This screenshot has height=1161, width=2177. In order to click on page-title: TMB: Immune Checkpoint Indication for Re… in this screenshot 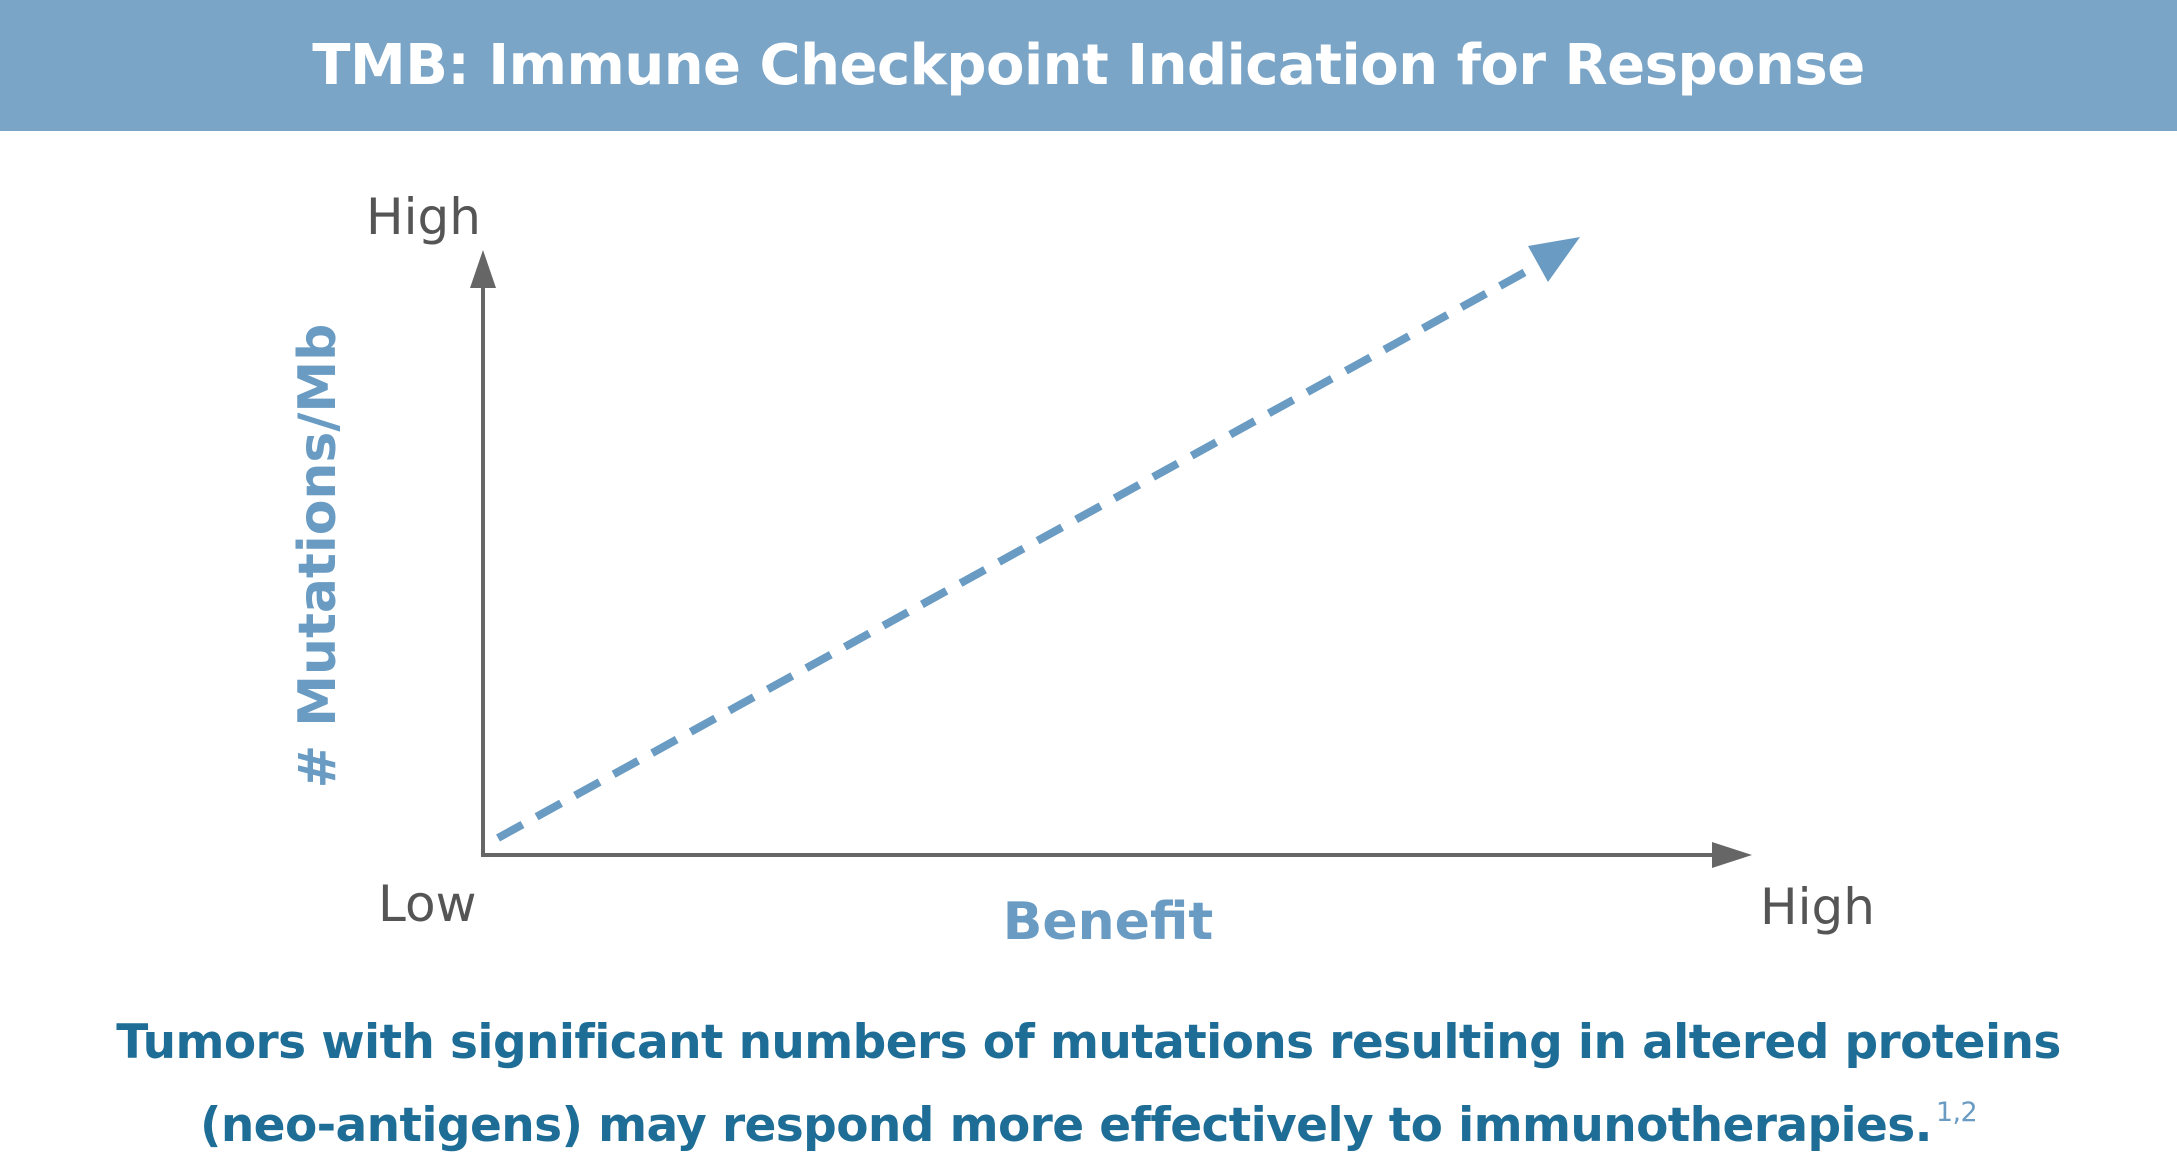, I will do `click(1088, 65)`.